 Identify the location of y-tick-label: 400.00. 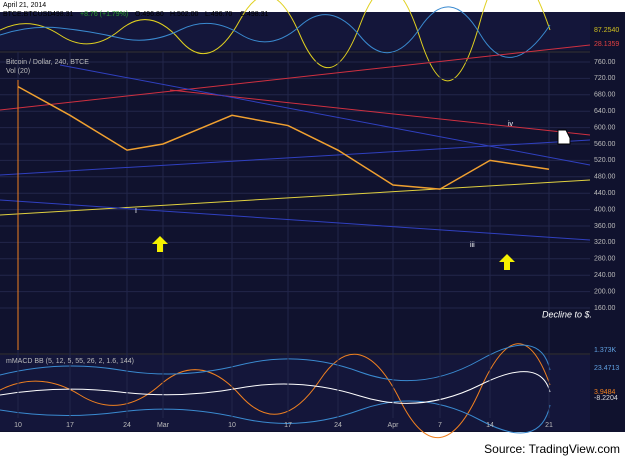
(605, 209).